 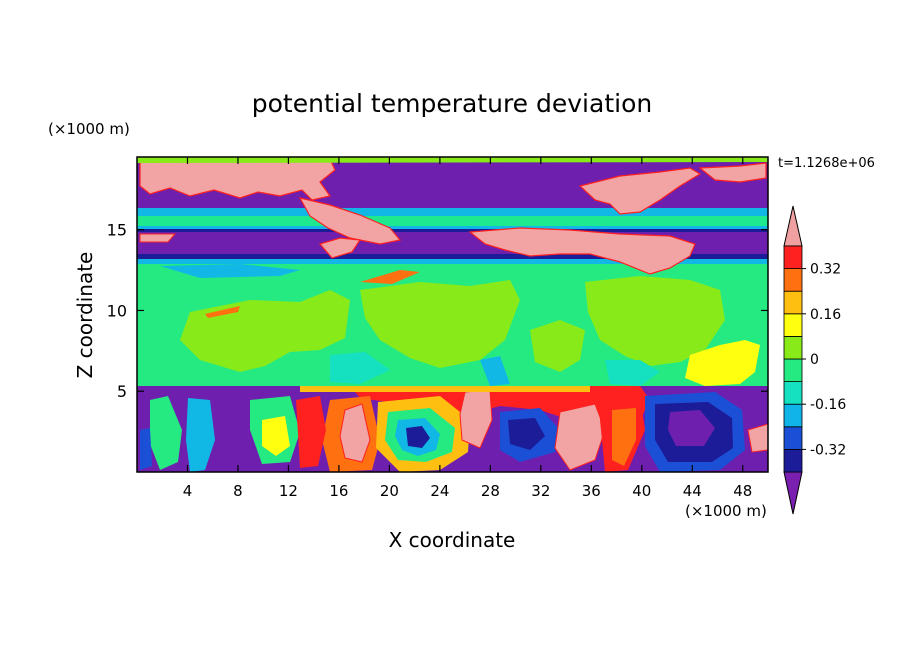 What do you see at coordinates (166, 433) in the screenshot?
I see `conv-green-left` at bounding box center [166, 433].